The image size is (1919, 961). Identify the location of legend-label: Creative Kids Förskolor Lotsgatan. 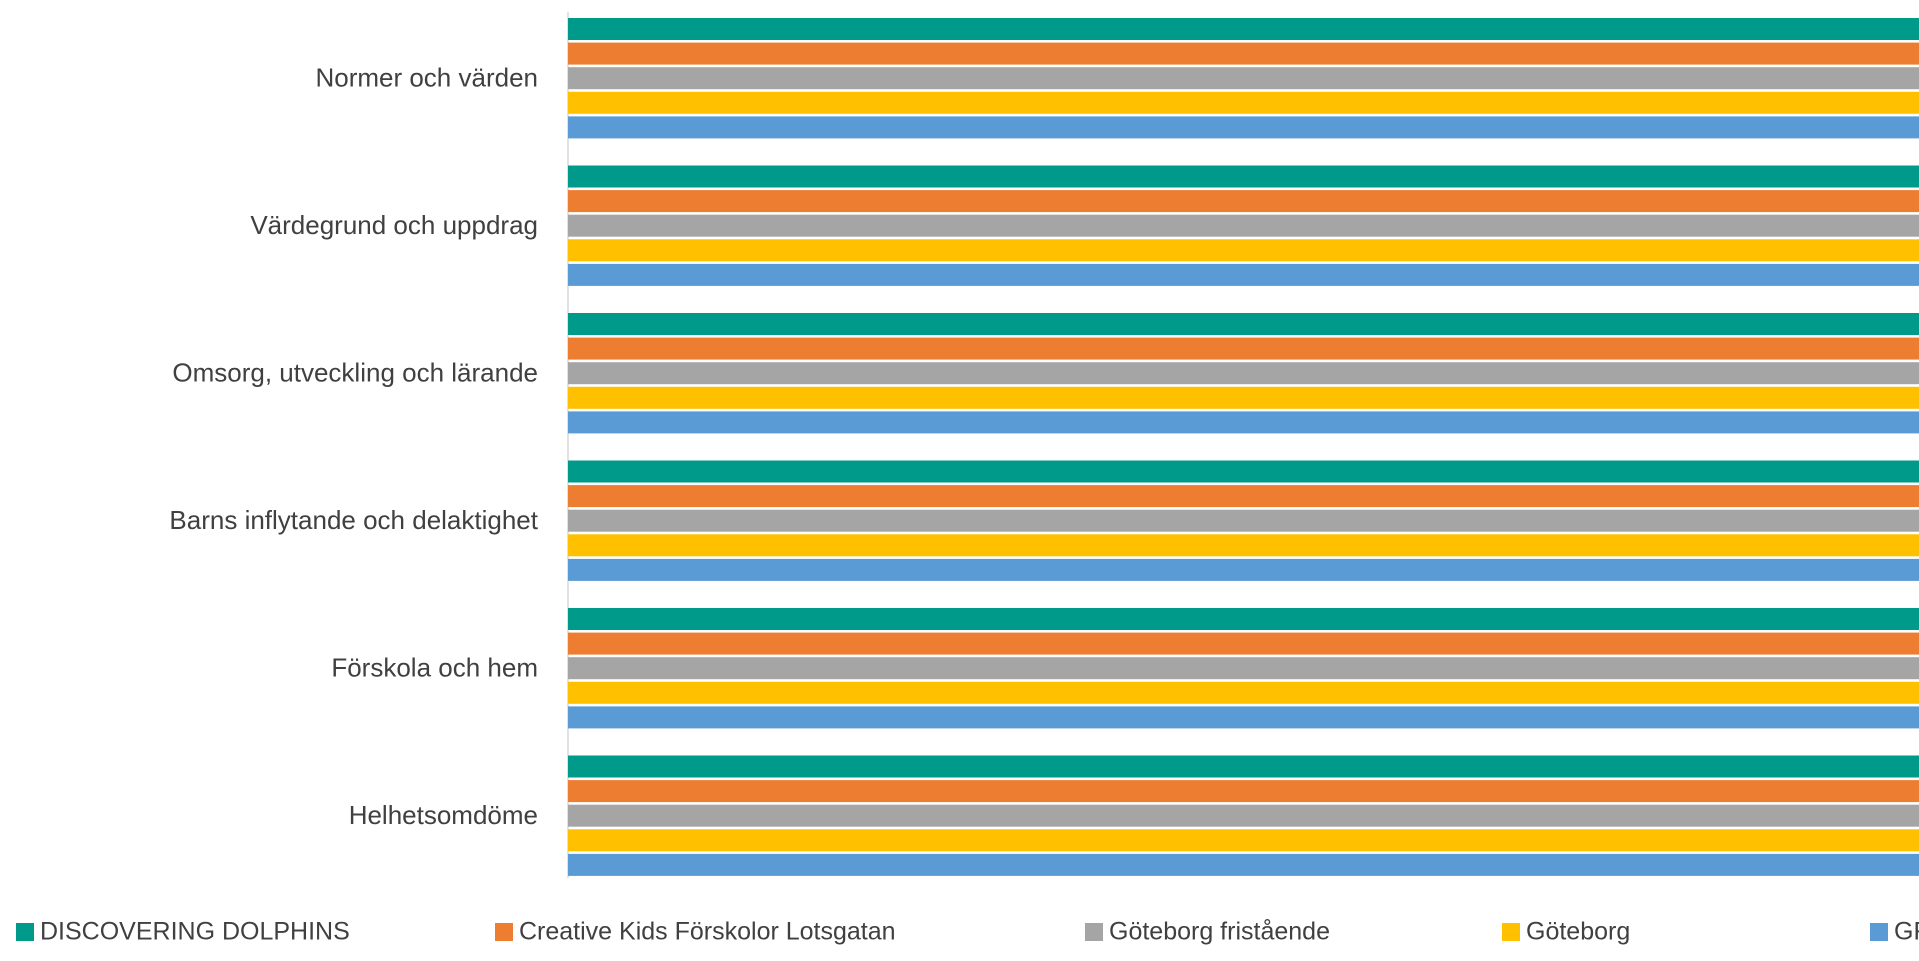
(707, 932).